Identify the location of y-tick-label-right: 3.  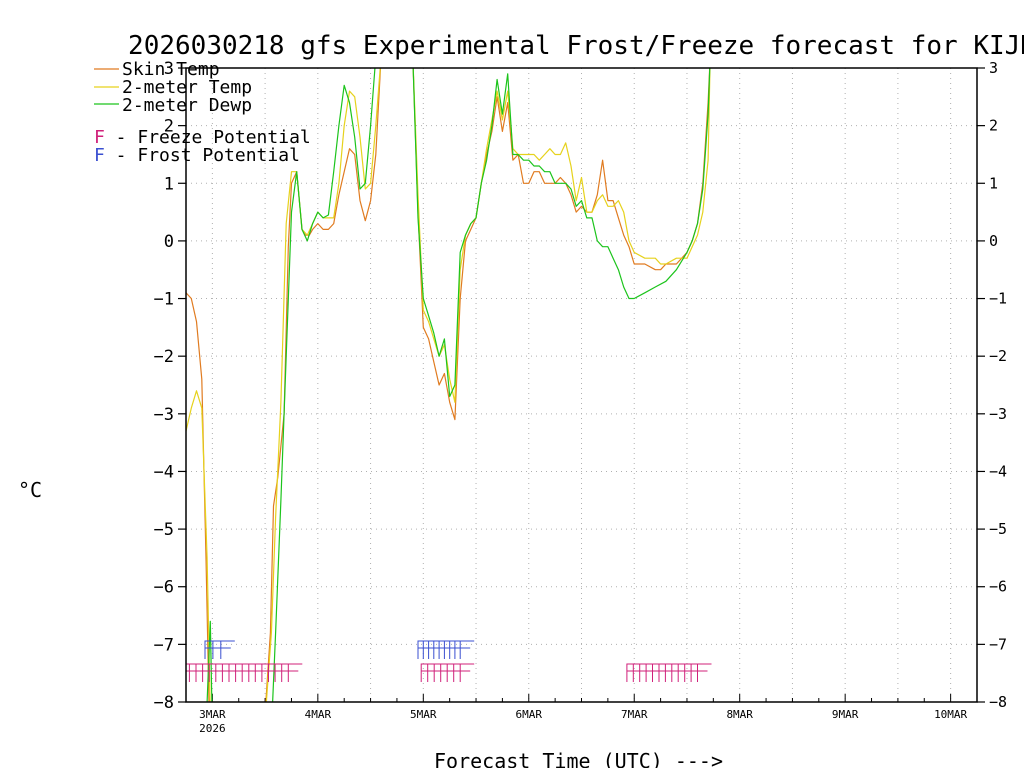
(993, 68).